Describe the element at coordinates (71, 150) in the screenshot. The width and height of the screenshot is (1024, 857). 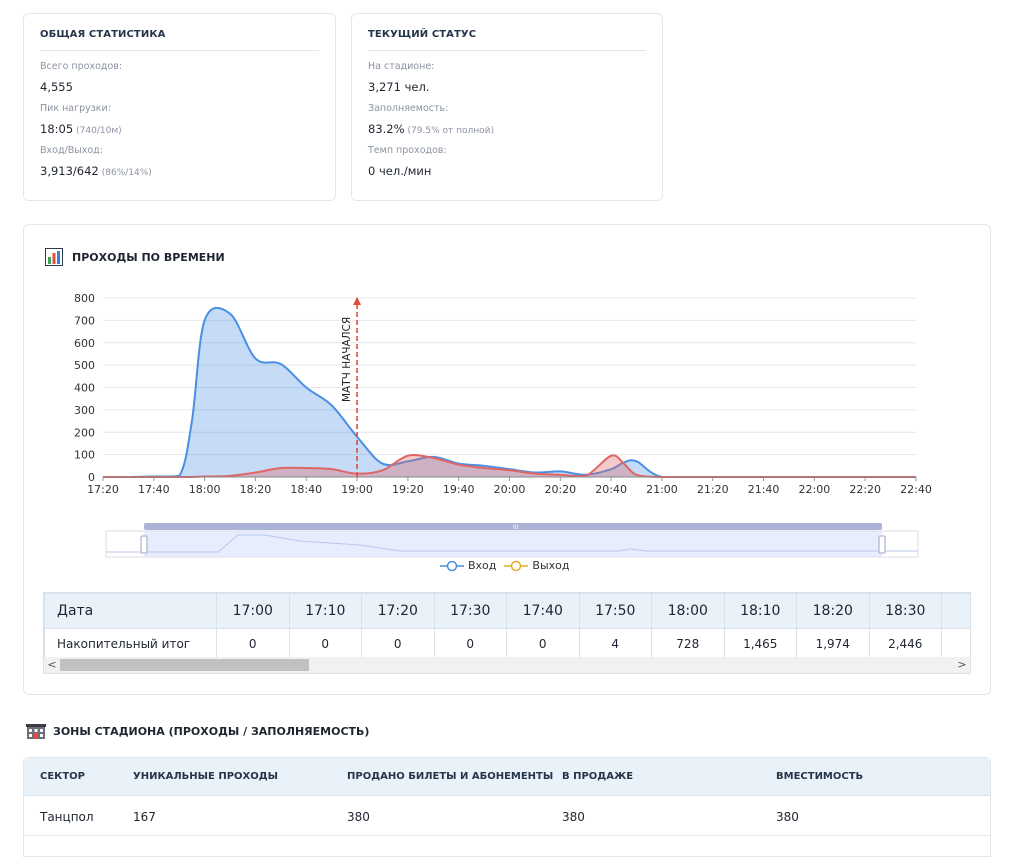
I see `stat-label: Вход/Выход:` at that location.